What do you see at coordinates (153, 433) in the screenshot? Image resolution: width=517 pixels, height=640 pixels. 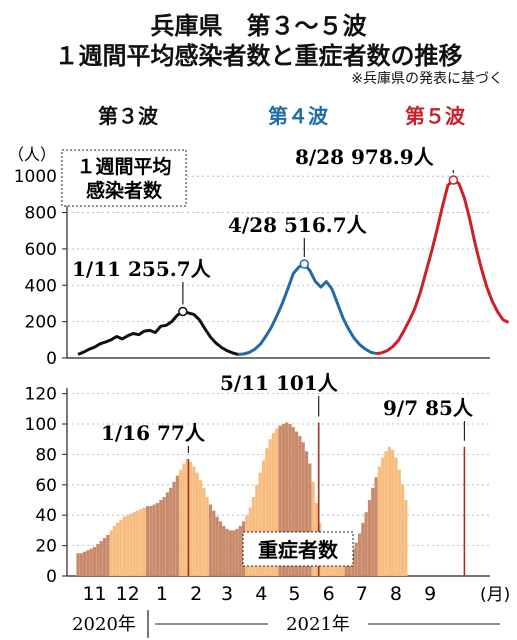 I see `peak-annotation: 1/16 77人` at bounding box center [153, 433].